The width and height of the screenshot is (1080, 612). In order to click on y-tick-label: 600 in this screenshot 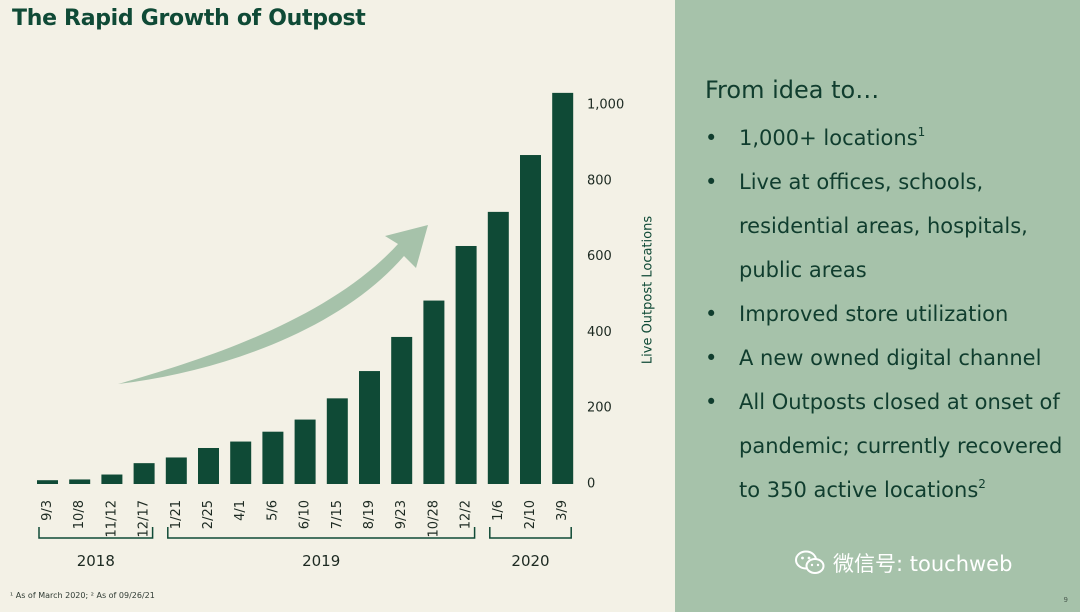, I will do `click(599, 256)`.